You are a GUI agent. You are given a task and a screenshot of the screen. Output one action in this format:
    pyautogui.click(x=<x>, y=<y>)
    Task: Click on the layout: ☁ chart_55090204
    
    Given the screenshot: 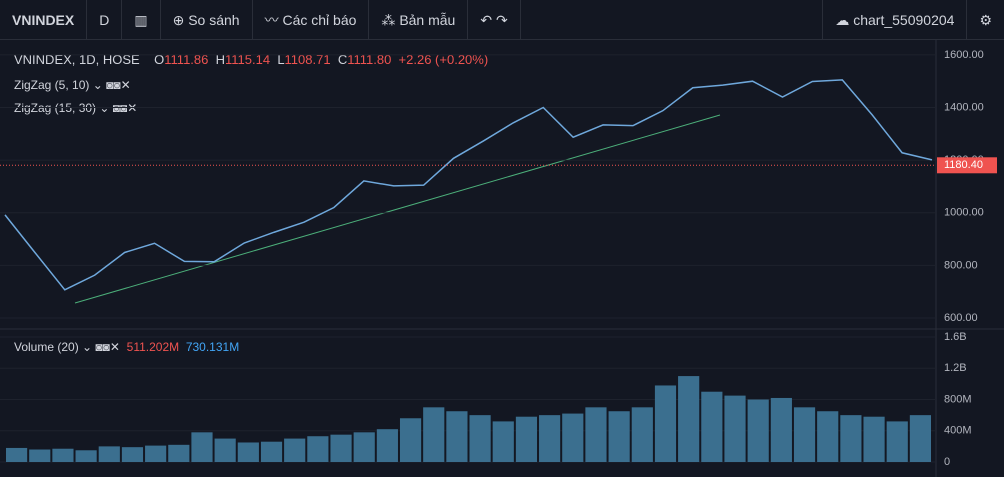 What is the action you would take?
    pyautogui.click(x=895, y=20)
    